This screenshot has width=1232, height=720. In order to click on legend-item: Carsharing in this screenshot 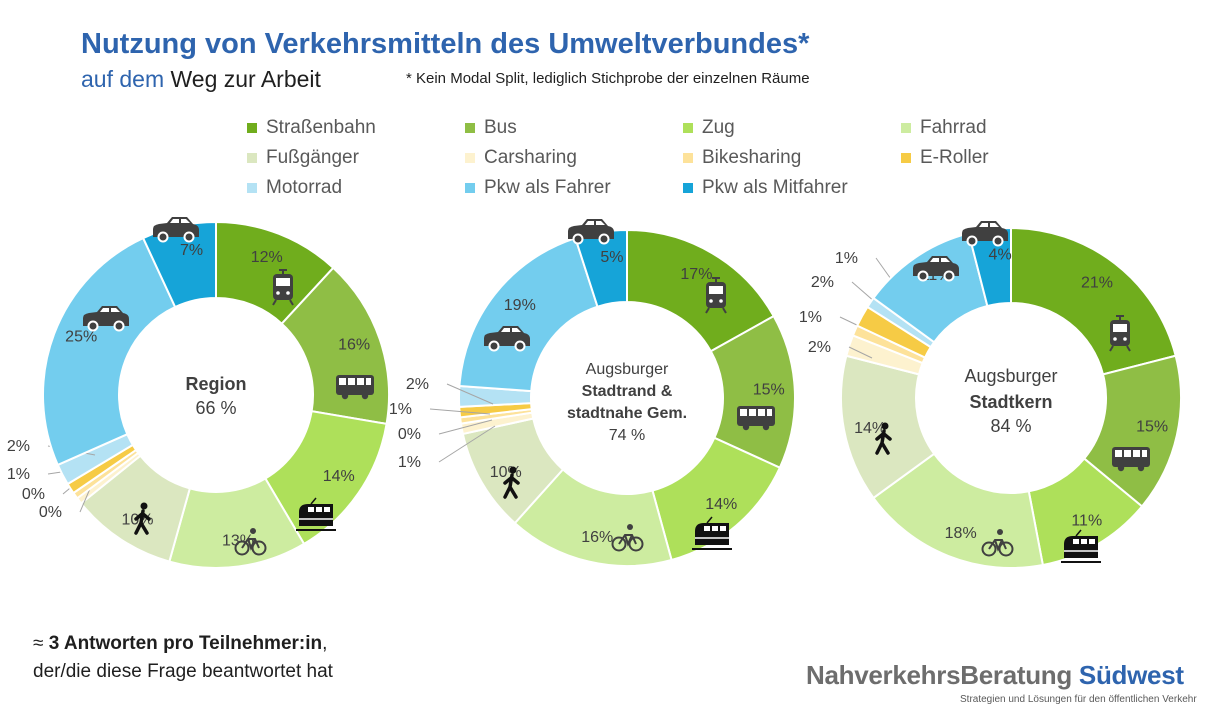, I will do `click(574, 158)`.